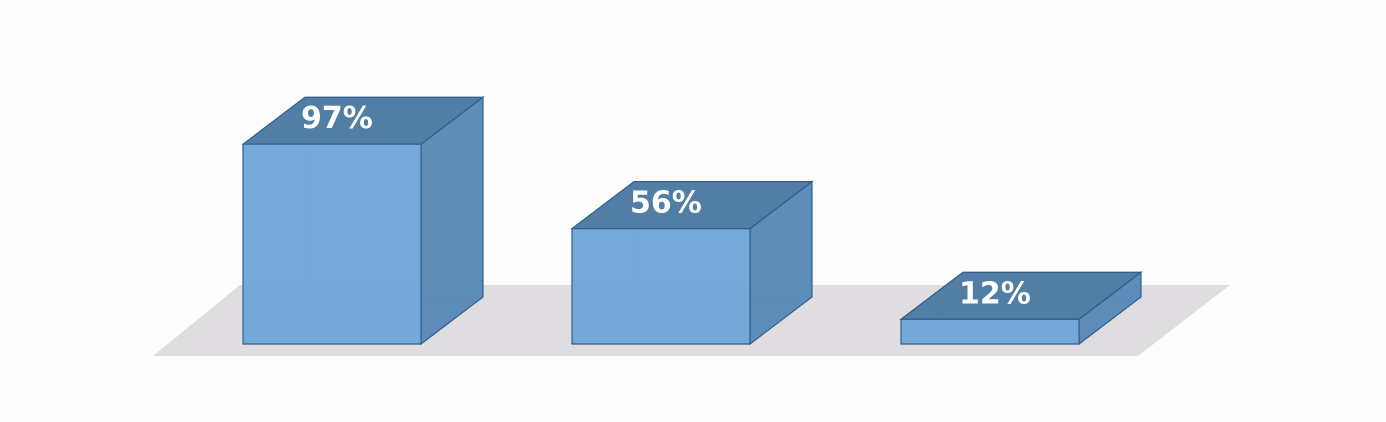  Describe the element at coordinates (337, 118) in the screenshot. I see `data-label: 97%` at that location.